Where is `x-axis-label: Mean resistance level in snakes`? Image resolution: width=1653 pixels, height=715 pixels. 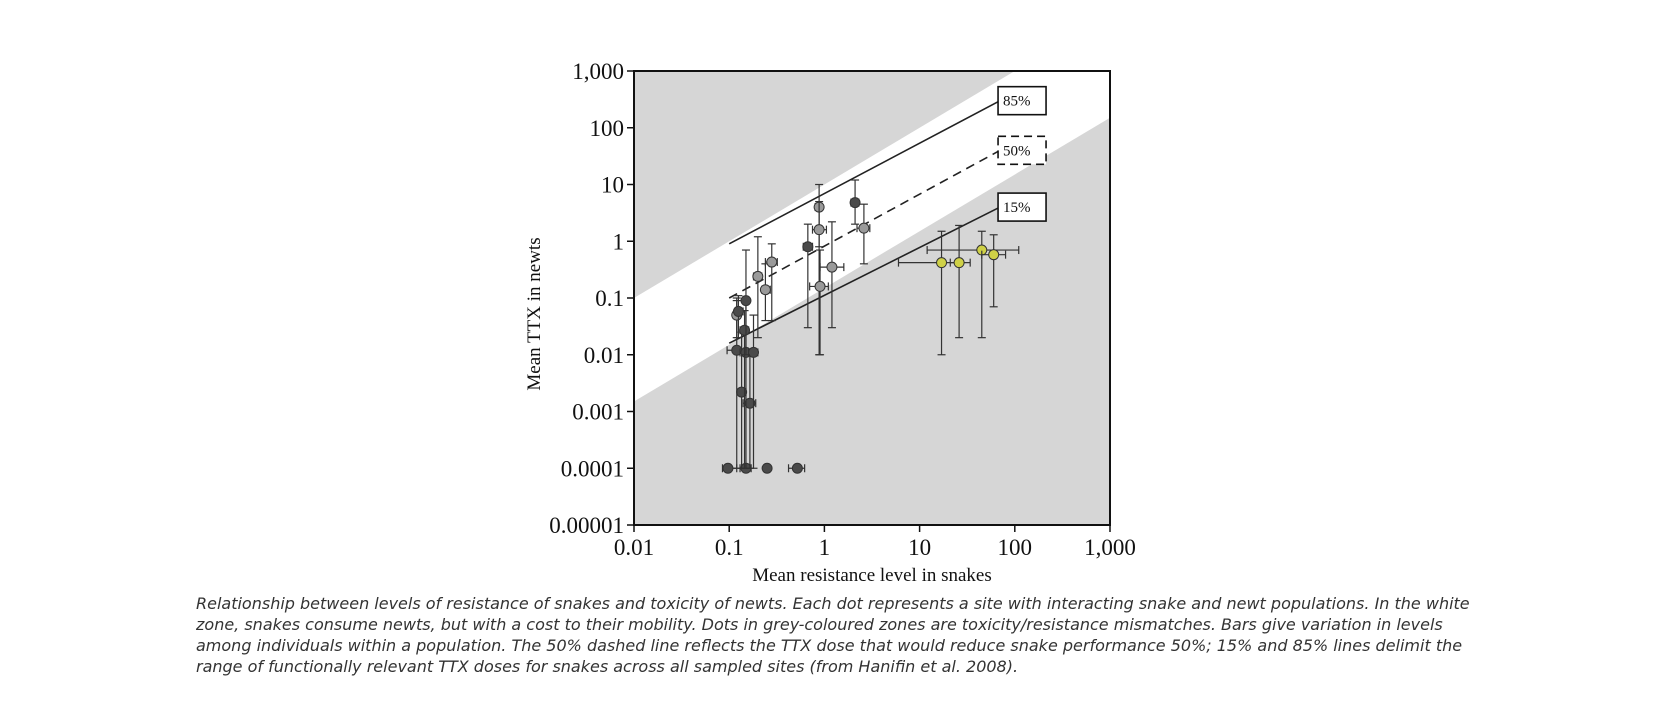 x-axis-label: Mean resistance level in snakes is located at coordinates (872, 575).